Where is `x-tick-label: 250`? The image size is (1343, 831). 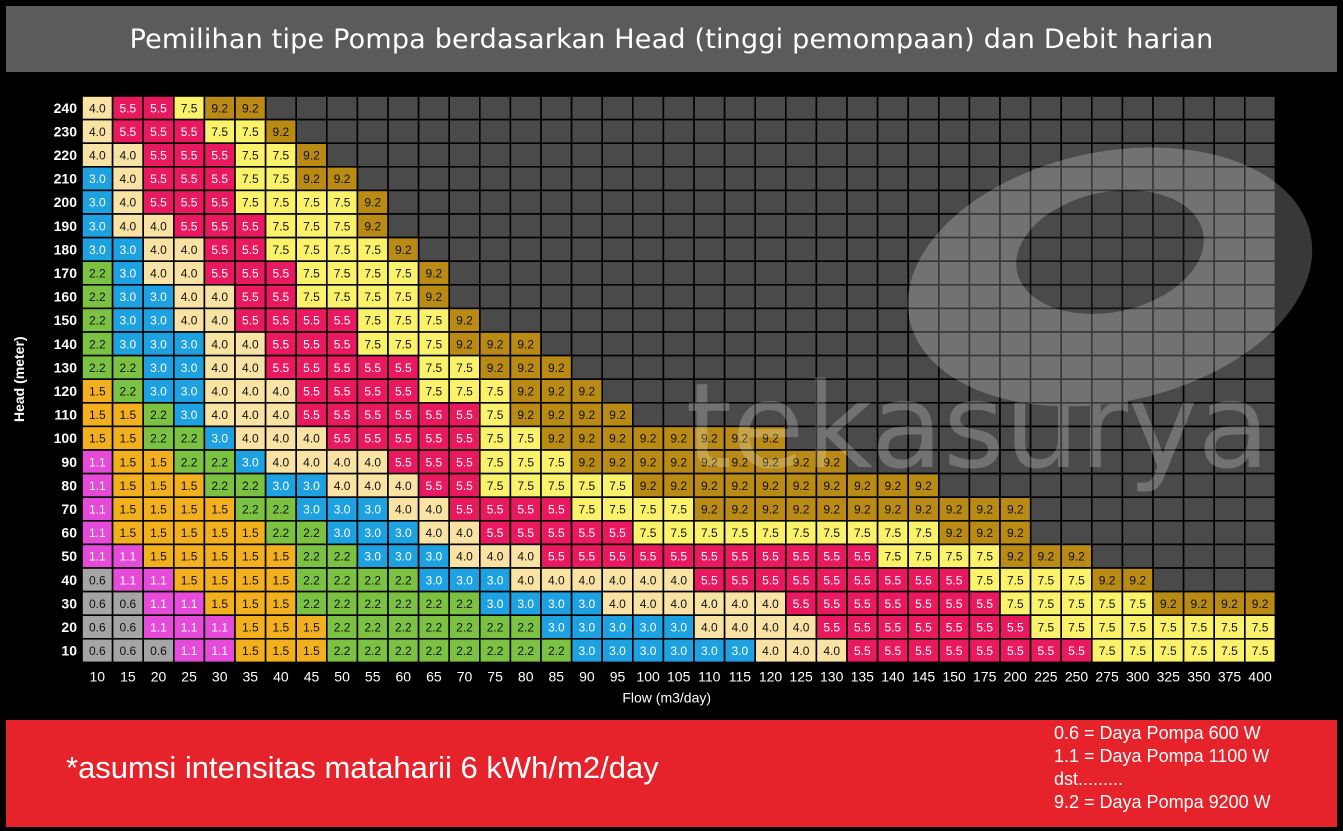 x-tick-label: 250 is located at coordinates (1077, 676).